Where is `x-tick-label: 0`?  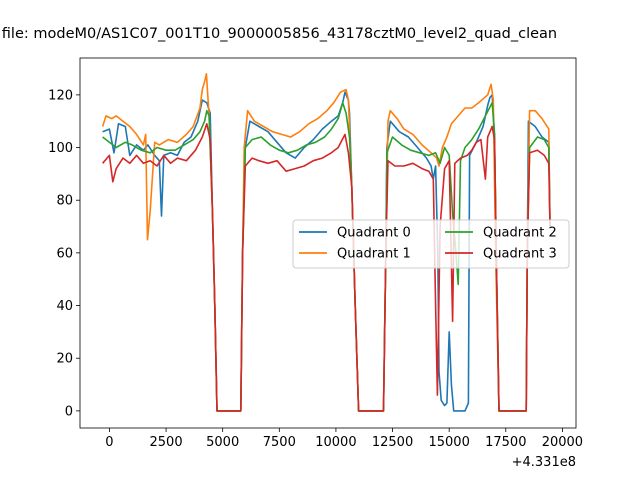 x-tick-label: 0 is located at coordinates (109, 442).